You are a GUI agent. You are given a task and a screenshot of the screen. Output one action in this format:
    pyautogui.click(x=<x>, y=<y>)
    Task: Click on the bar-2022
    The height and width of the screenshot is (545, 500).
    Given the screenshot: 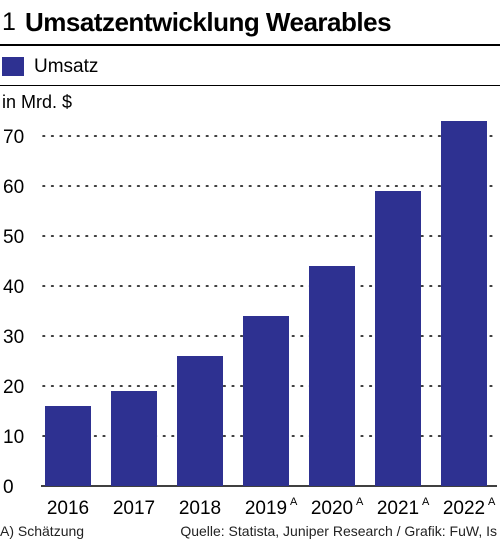 What is the action you would take?
    pyautogui.click(x=464, y=303)
    